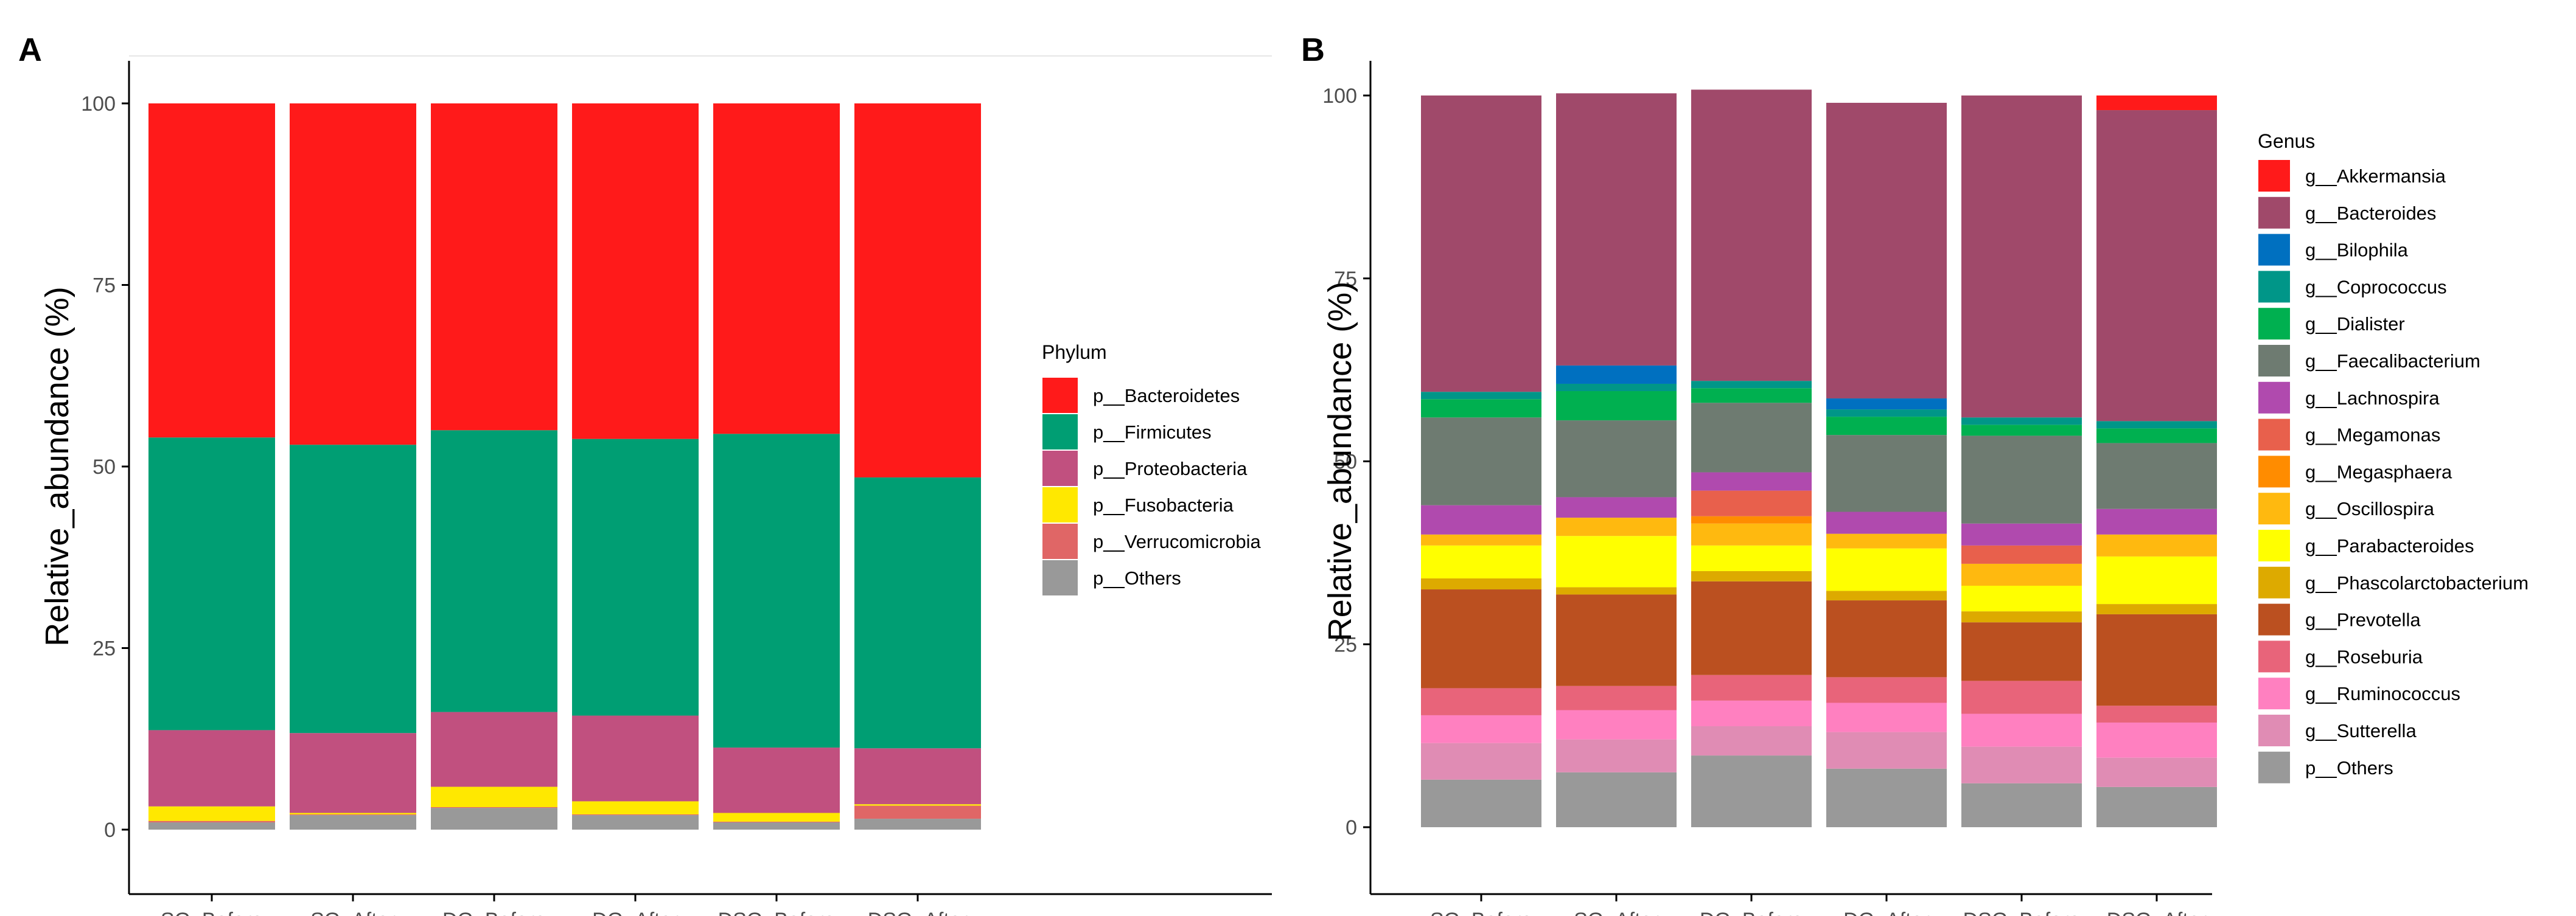  Describe the element at coordinates (2364, 656) in the screenshot. I see `legend-label-g-roseburia: g__Roseburia` at that location.